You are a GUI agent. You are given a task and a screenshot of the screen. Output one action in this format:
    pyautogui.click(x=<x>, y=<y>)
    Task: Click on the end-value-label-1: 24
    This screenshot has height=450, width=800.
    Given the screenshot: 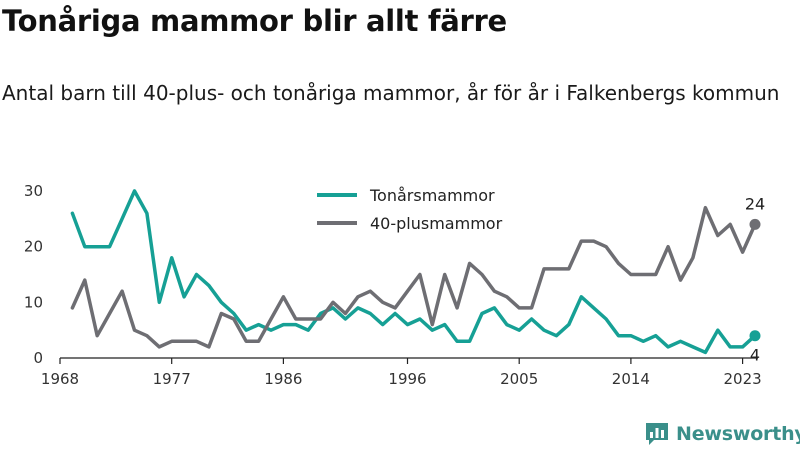 What is the action you would take?
    pyautogui.click(x=755, y=203)
    